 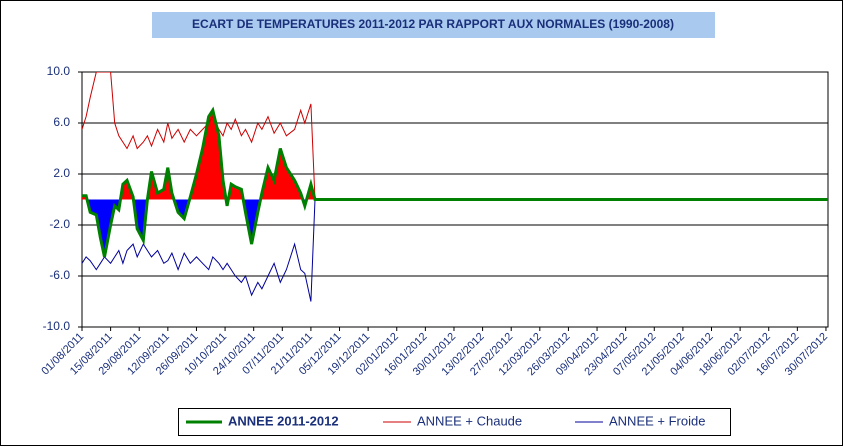 I want to click on legend-label: ANNEE + Chaude, so click(x=469, y=420).